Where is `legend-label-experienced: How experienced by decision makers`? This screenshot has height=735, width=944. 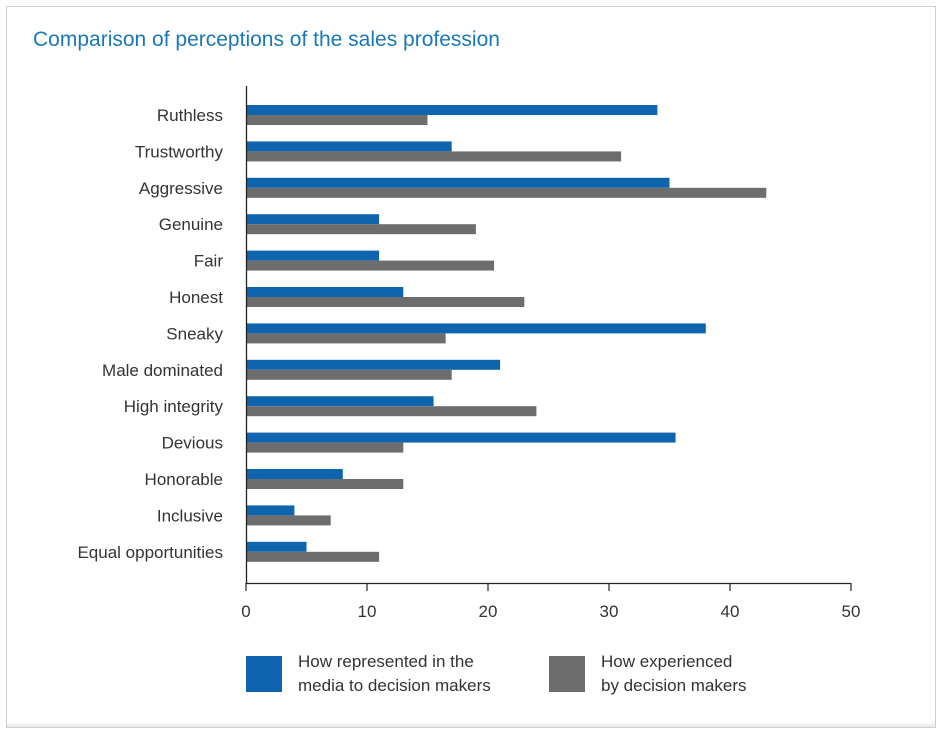 legend-label-experienced: How experienced by decision makers is located at coordinates (716, 674).